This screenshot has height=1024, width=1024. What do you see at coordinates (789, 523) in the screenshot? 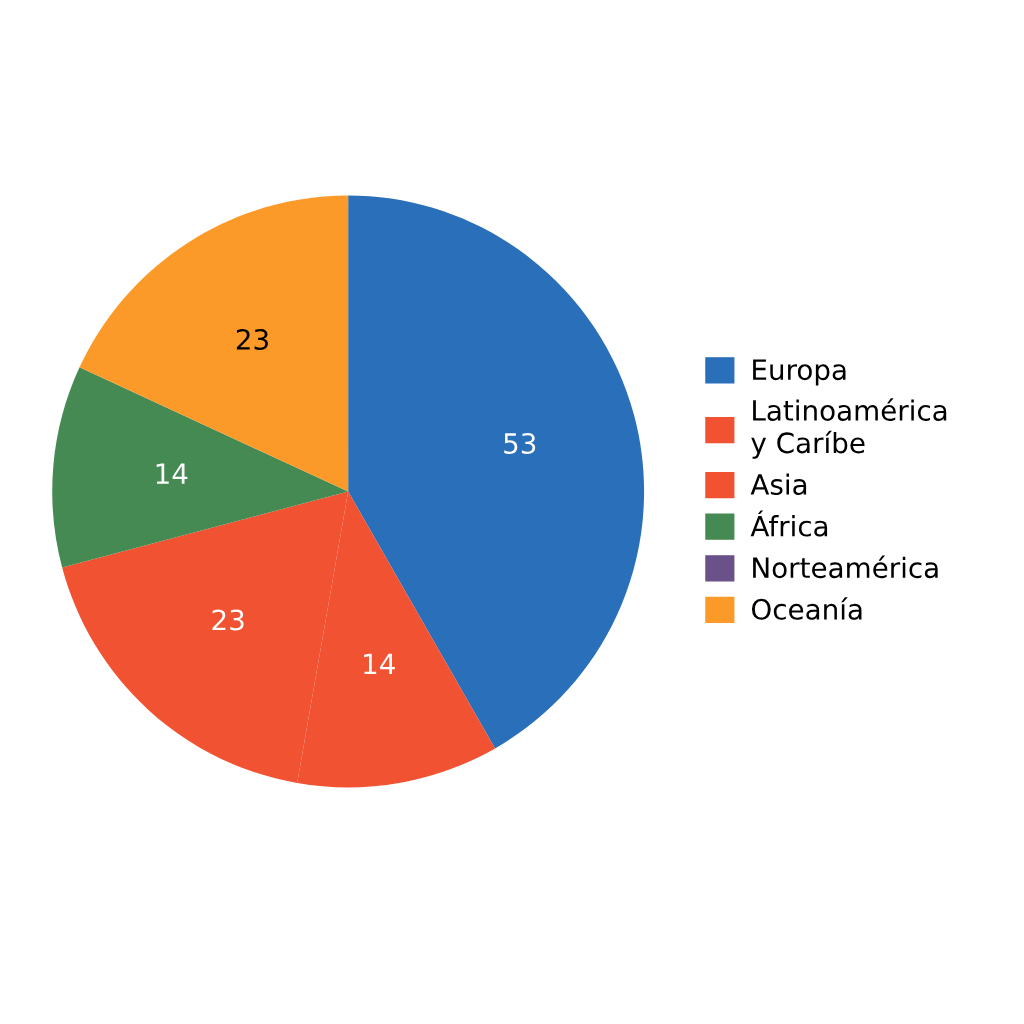
I see `legend-label: África` at bounding box center [789, 523].